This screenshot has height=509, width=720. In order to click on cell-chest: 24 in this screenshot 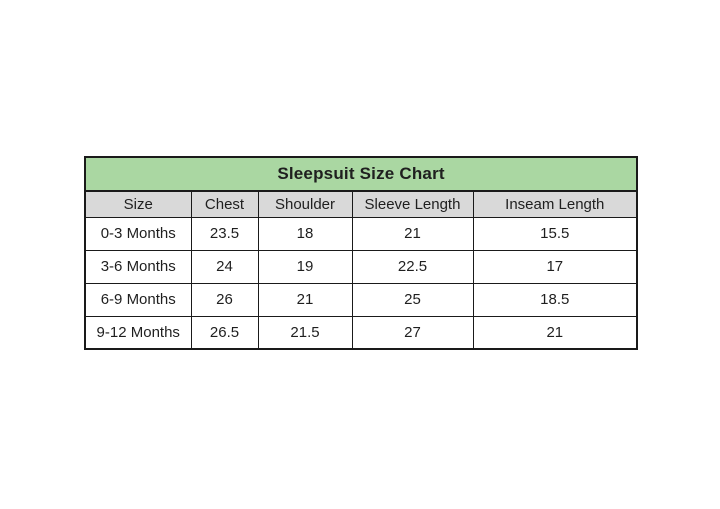, I will do `click(224, 266)`.